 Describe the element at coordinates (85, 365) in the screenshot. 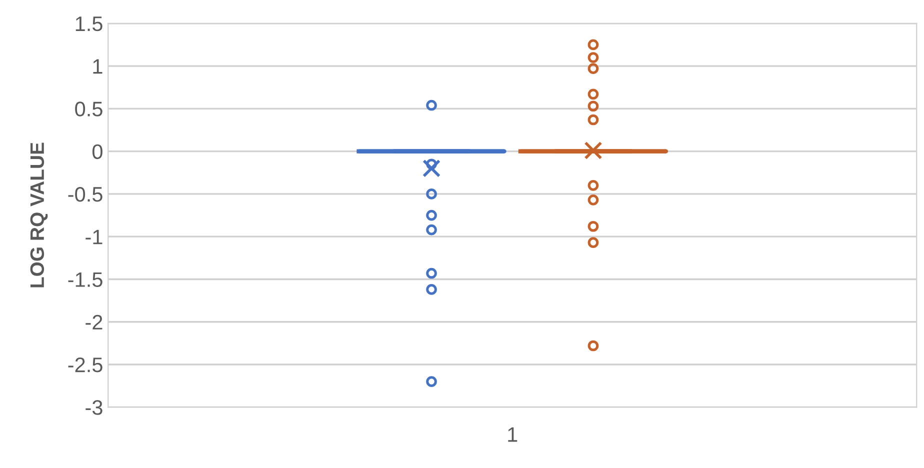

I see `y-tick-label: -2.5` at that location.